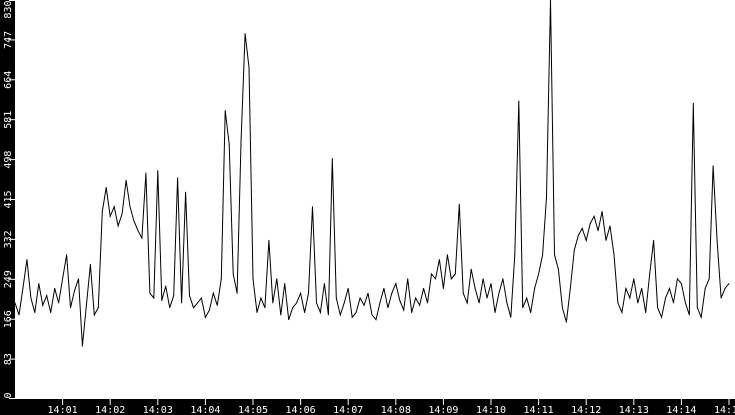 This screenshot has width=735, height=415. I want to click on y-tick-label: 415, so click(8, 199).